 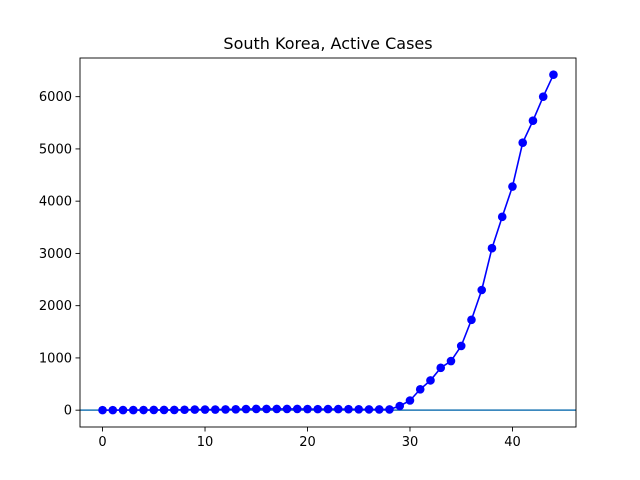 What do you see at coordinates (55, 254) in the screenshot?
I see `y-tick-label: 3000` at bounding box center [55, 254].